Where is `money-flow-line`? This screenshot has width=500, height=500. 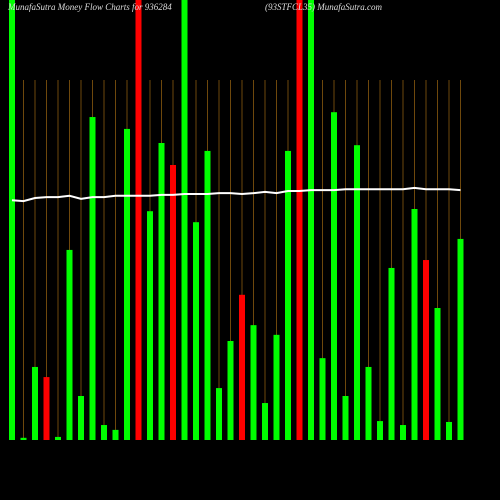
money-flow-line is located at coordinates (236, 194).